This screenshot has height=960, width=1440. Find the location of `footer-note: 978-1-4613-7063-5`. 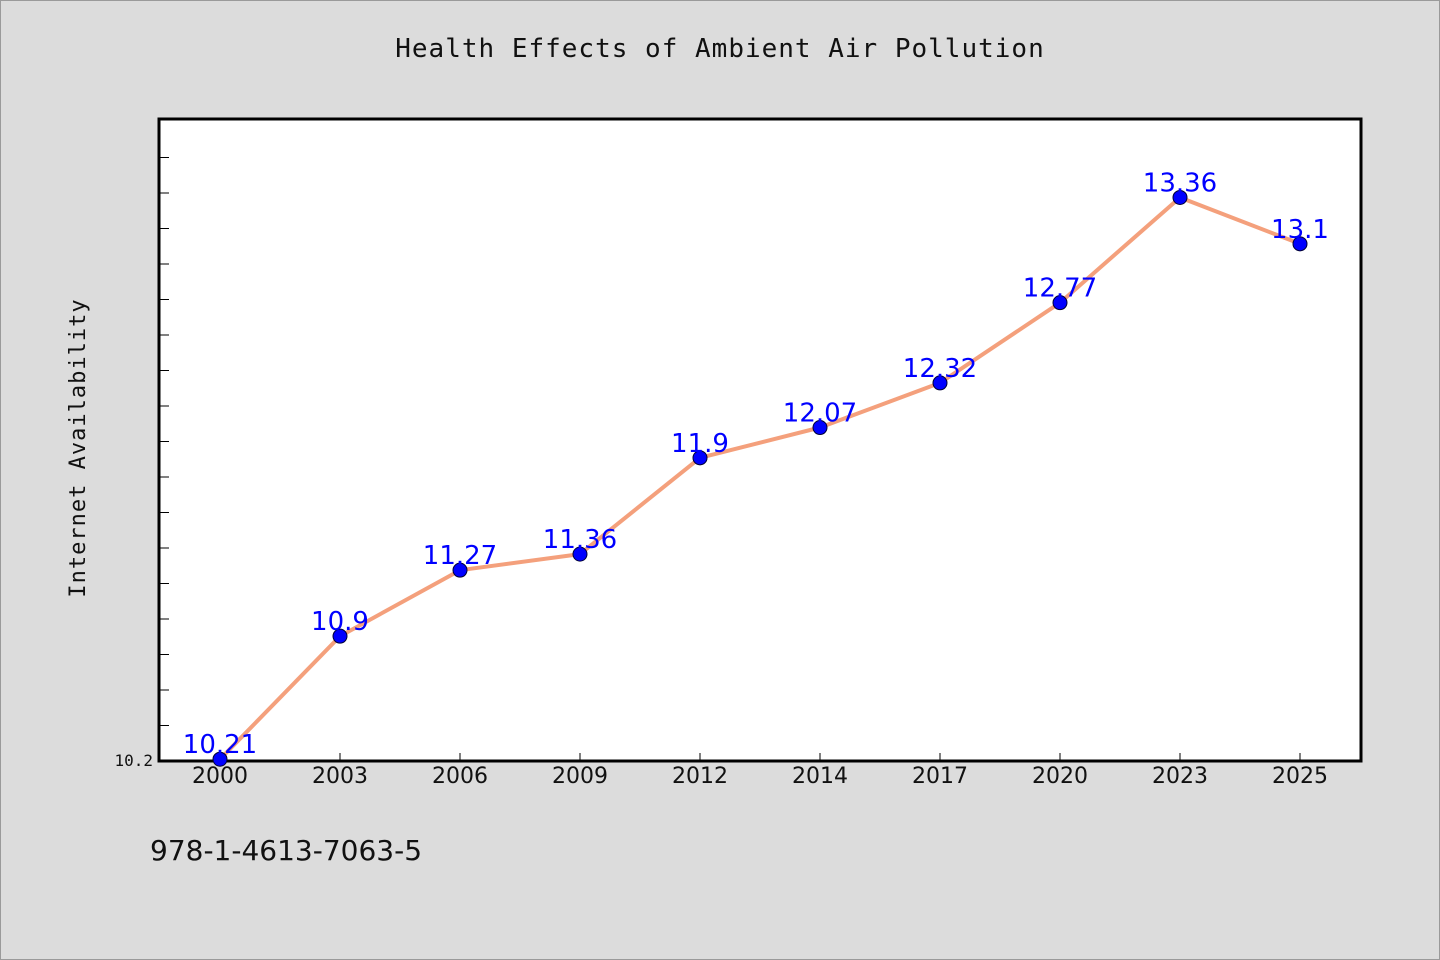

footer-note: 978-1-4613-7063-5 is located at coordinates (286, 850).